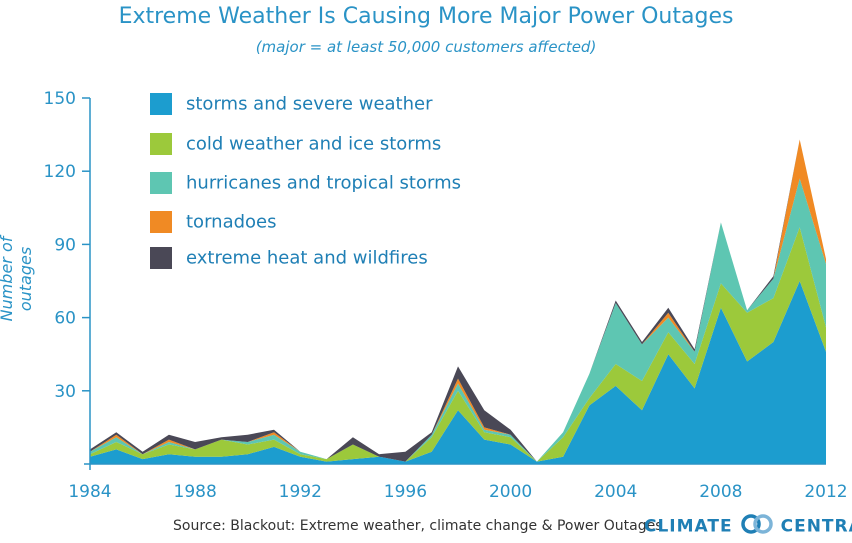 The height and width of the screenshot is (543, 852). I want to click on x-tick-label: 1996, so click(405, 492).